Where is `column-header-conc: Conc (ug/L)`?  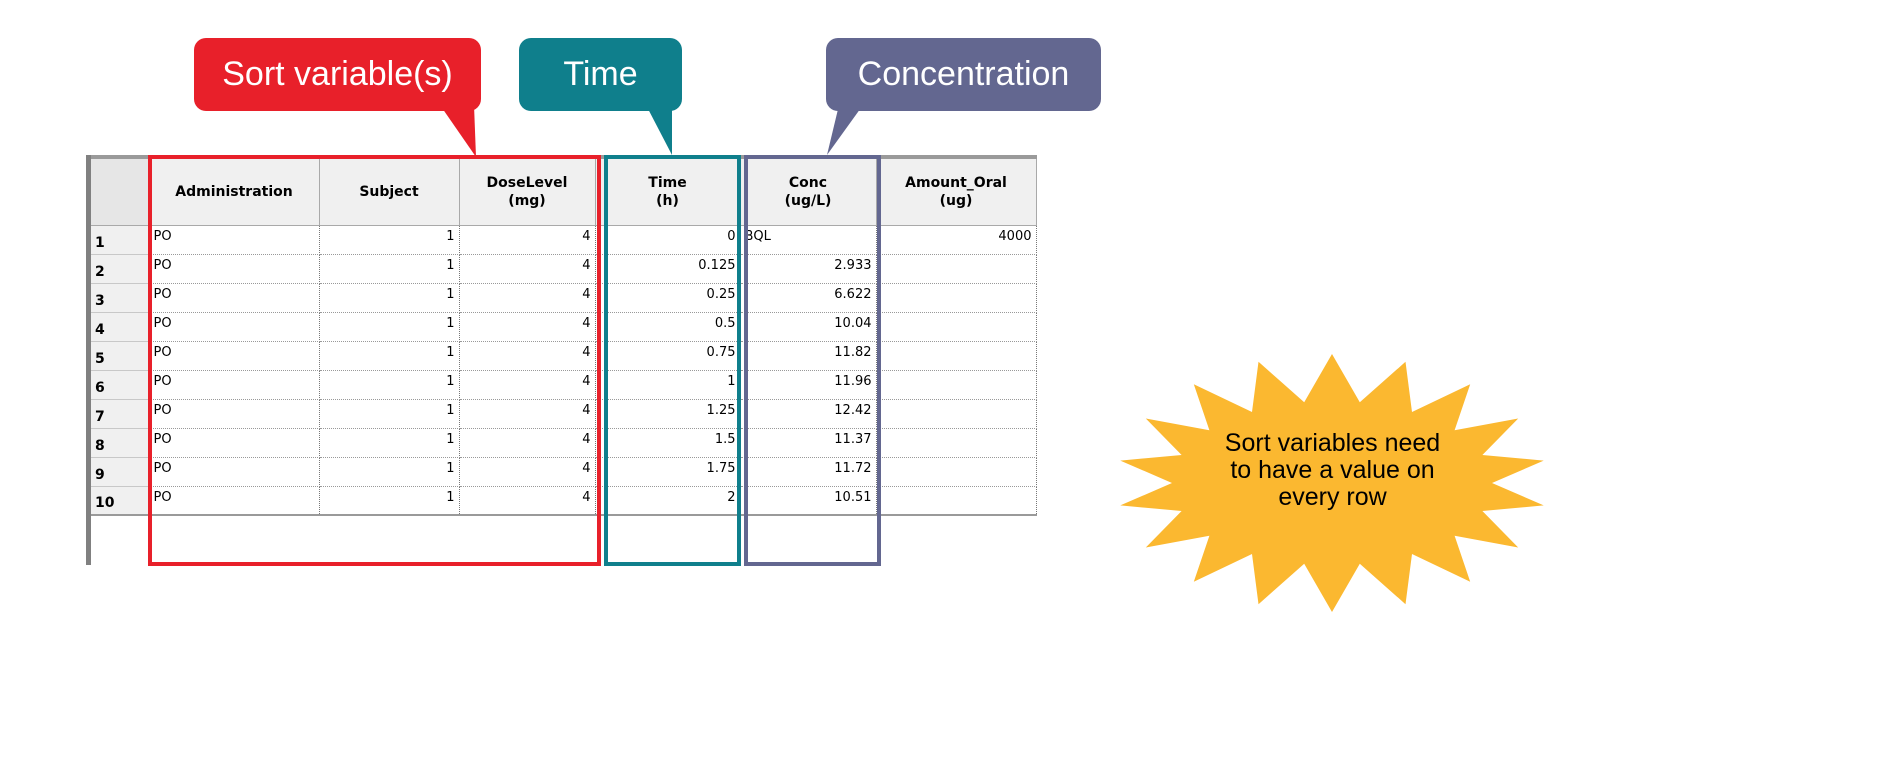
column-header-conc: Conc (ug/L) is located at coordinates (808, 190).